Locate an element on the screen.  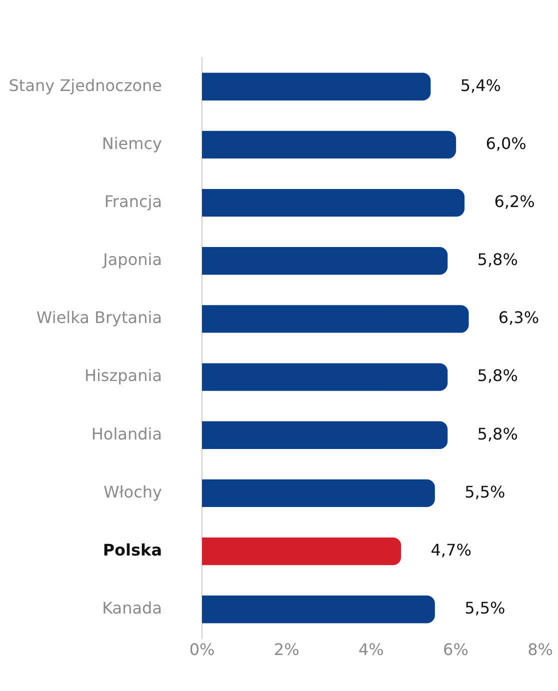
y-tick-label: Stany Zjednoczone is located at coordinates (85, 85).